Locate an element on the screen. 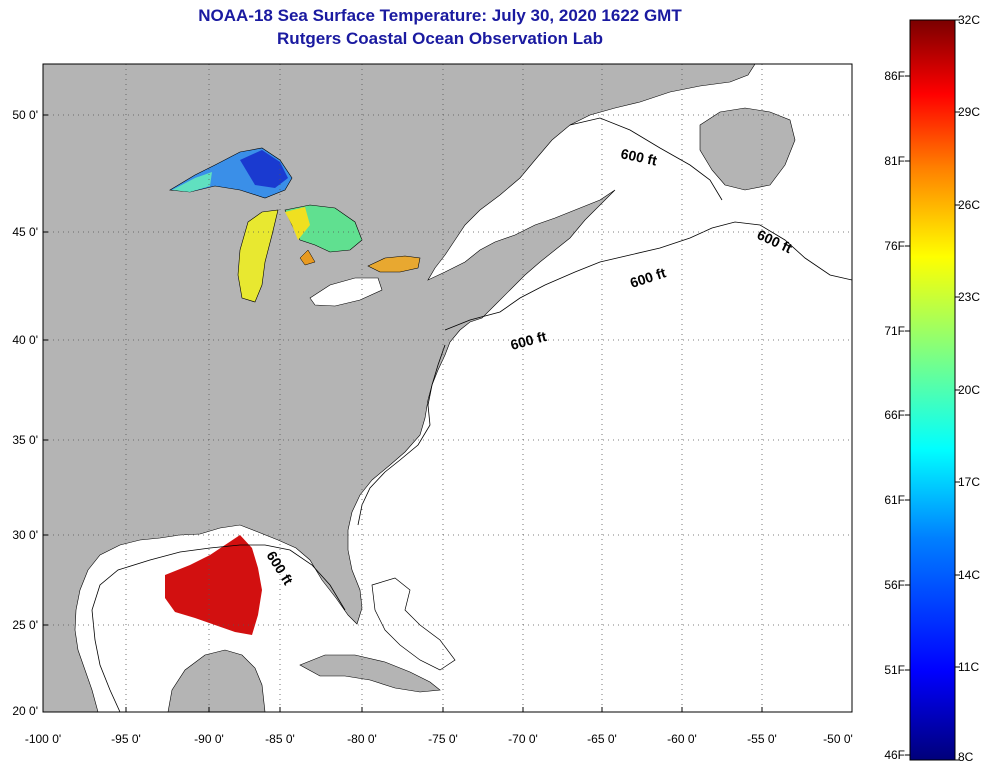  colorbar-fahrenheit-label: 51F is located at coordinates (894, 670).